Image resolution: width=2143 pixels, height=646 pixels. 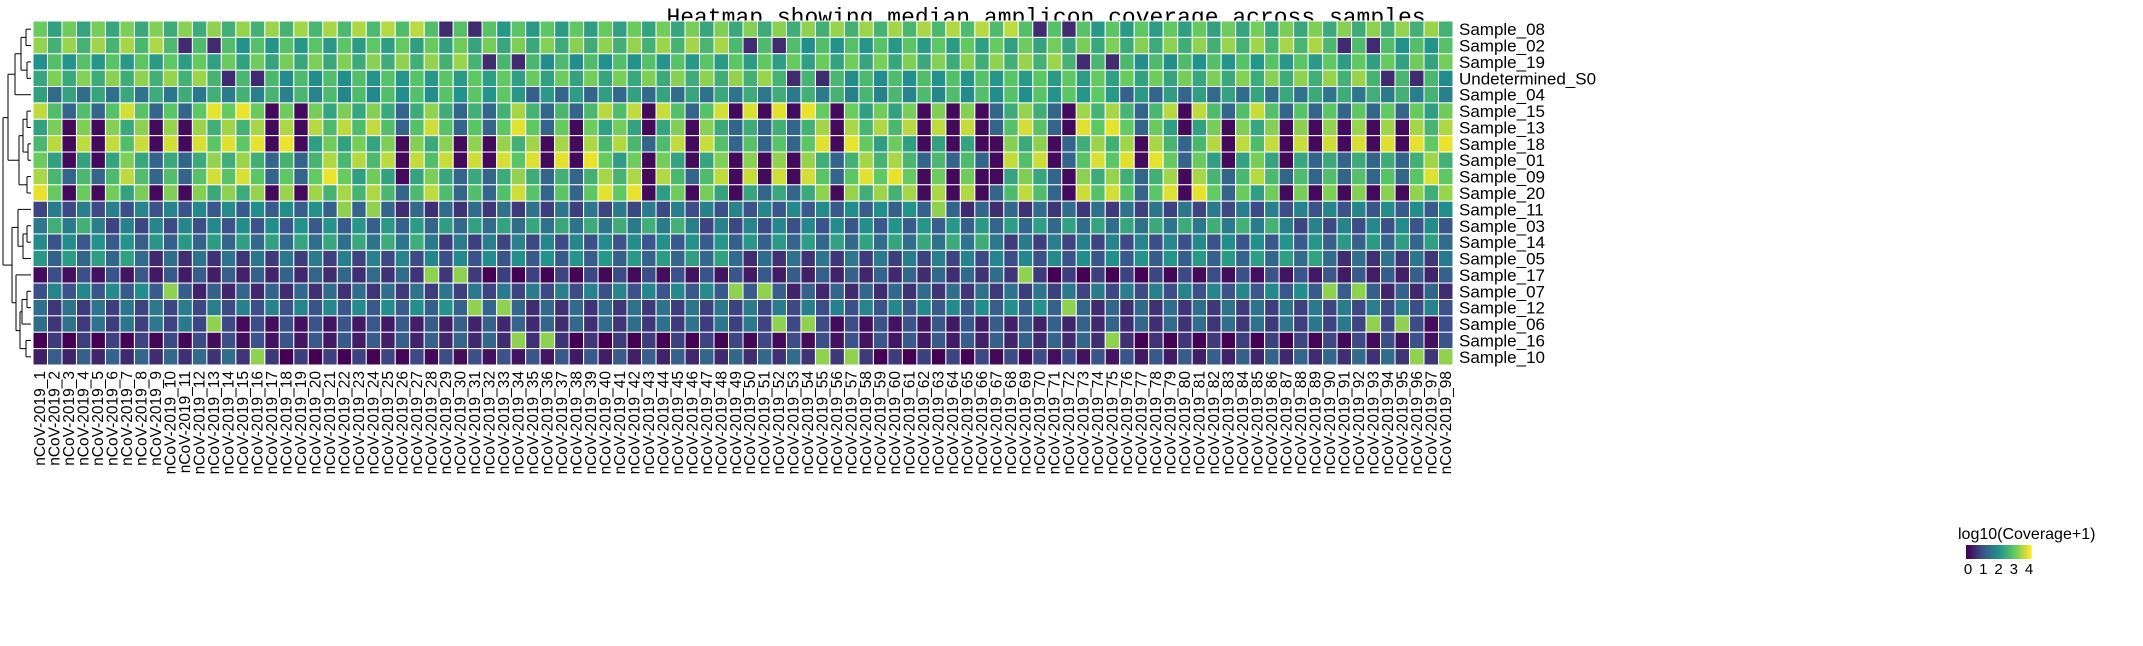 I want to click on column-label: nCoV-2019_44, so click(x=663, y=423).